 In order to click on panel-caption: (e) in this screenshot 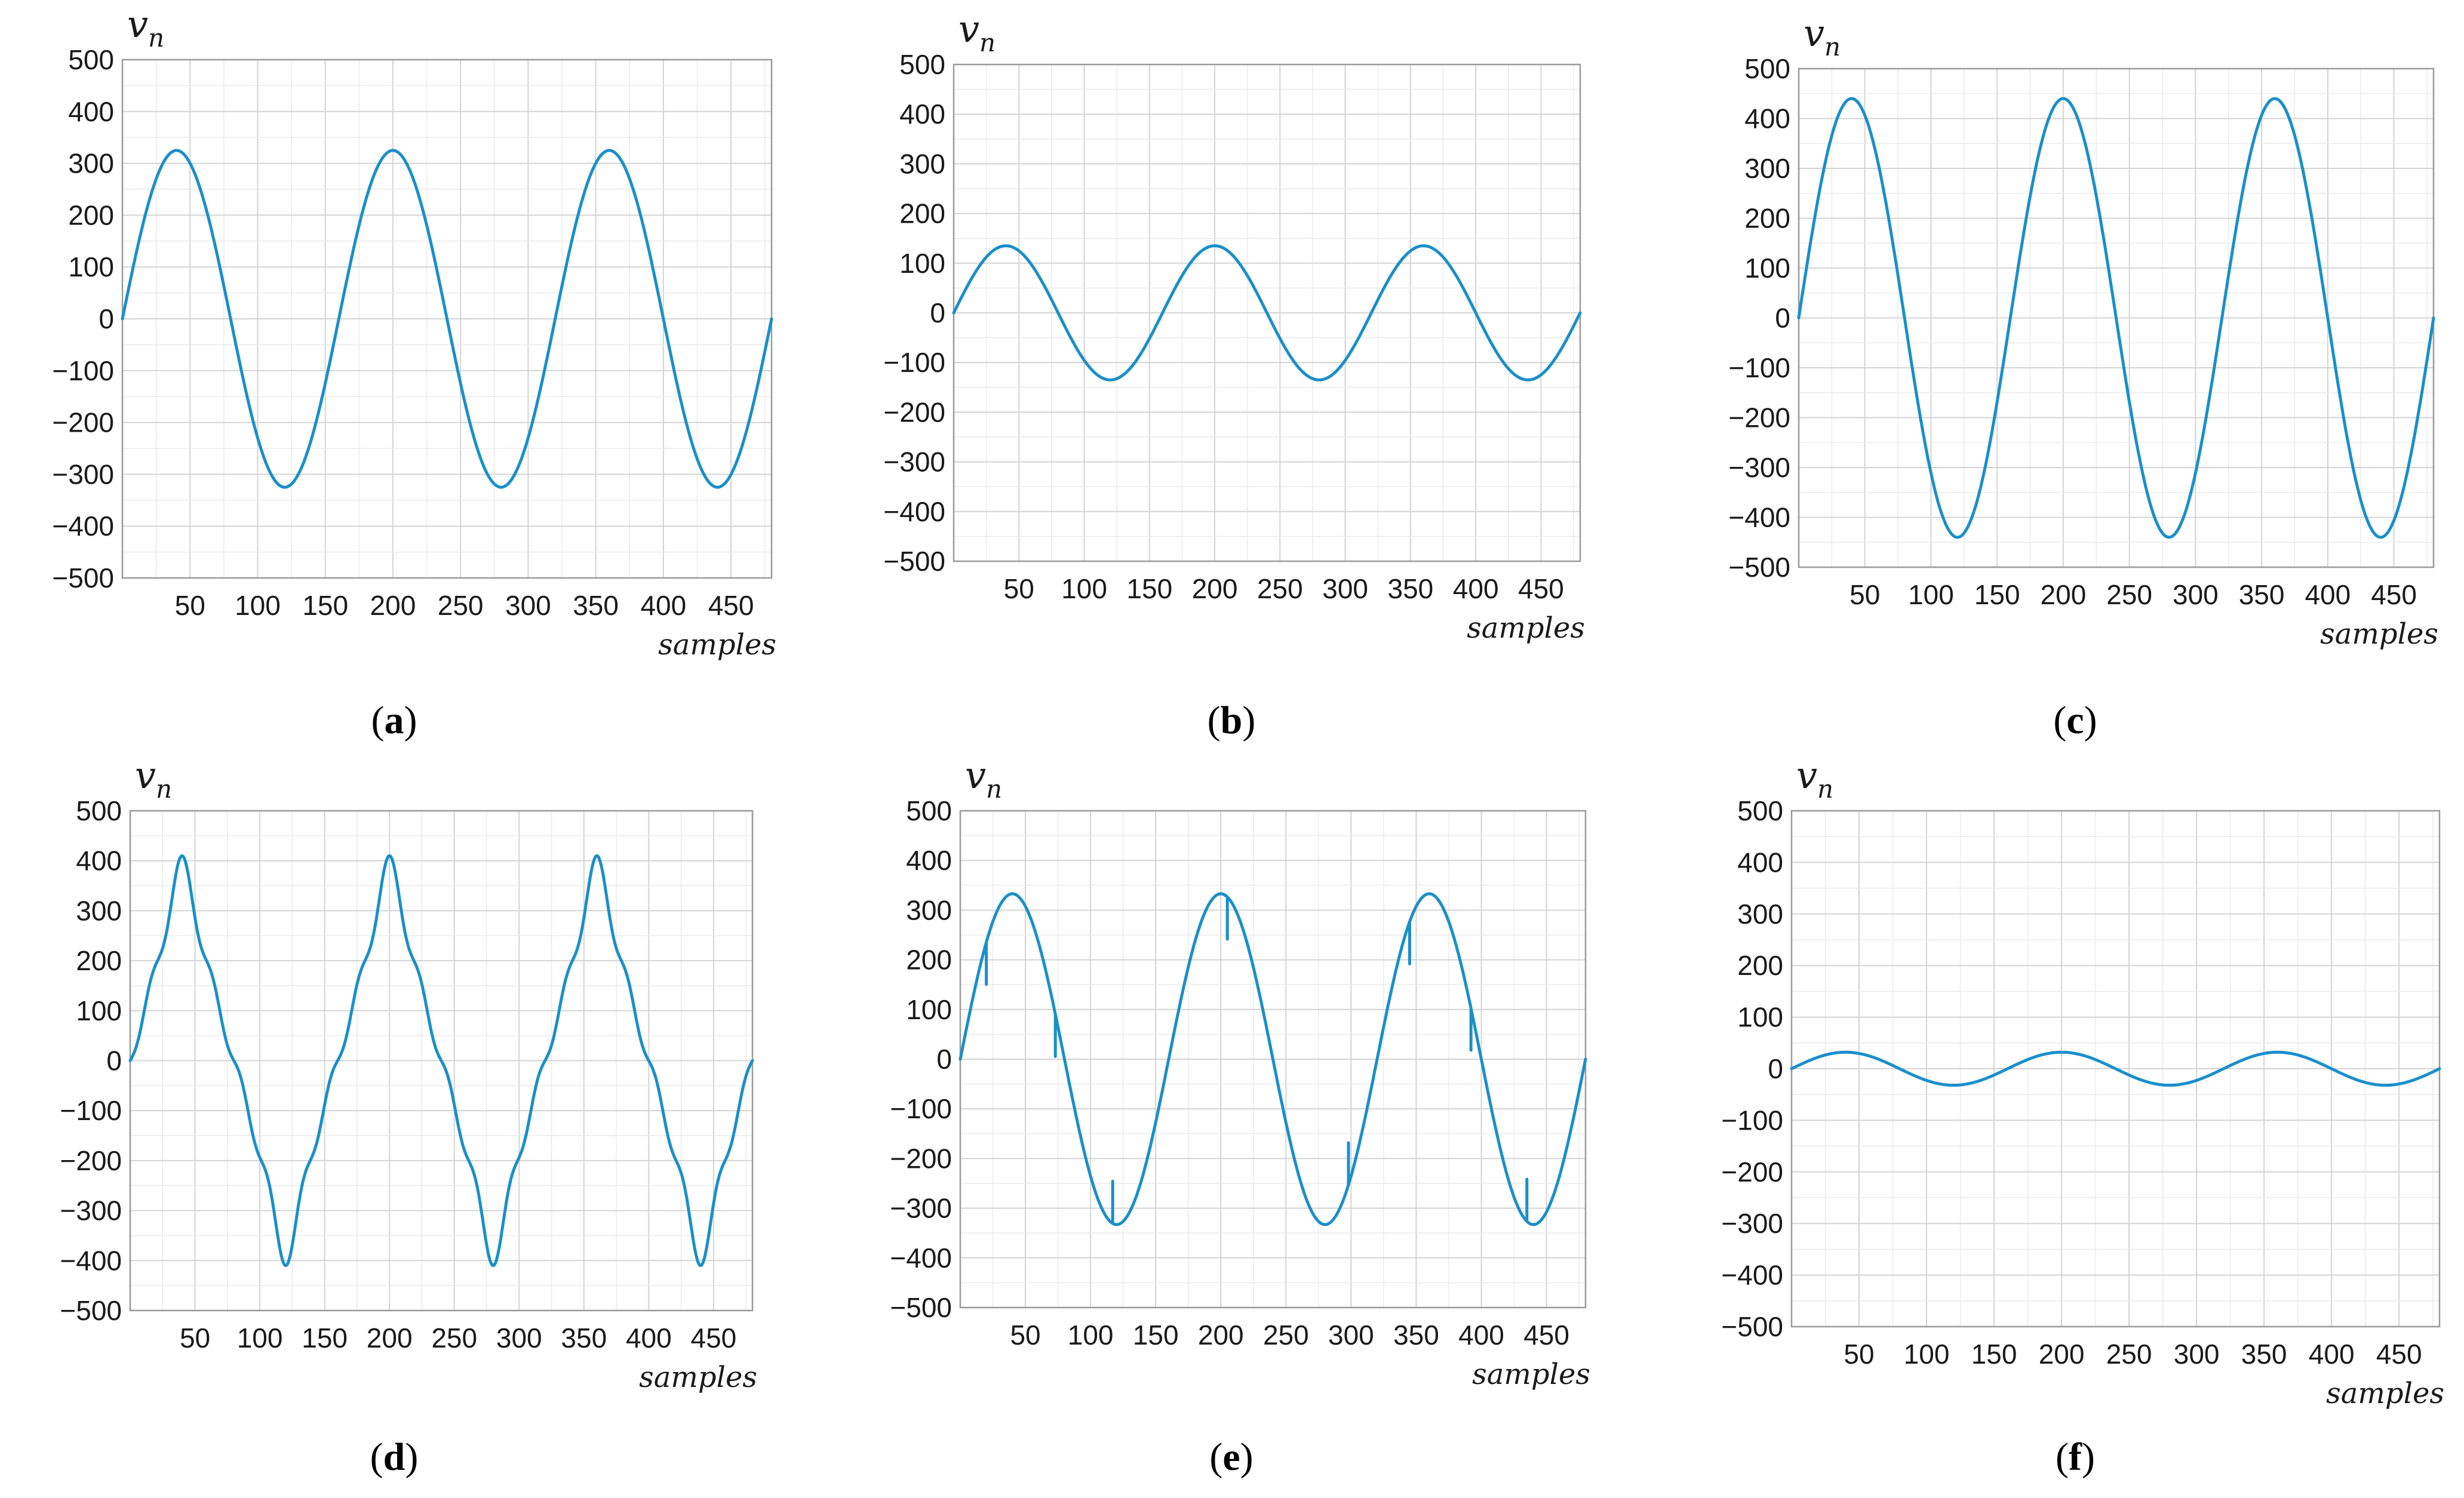, I will do `click(1231, 1457)`.